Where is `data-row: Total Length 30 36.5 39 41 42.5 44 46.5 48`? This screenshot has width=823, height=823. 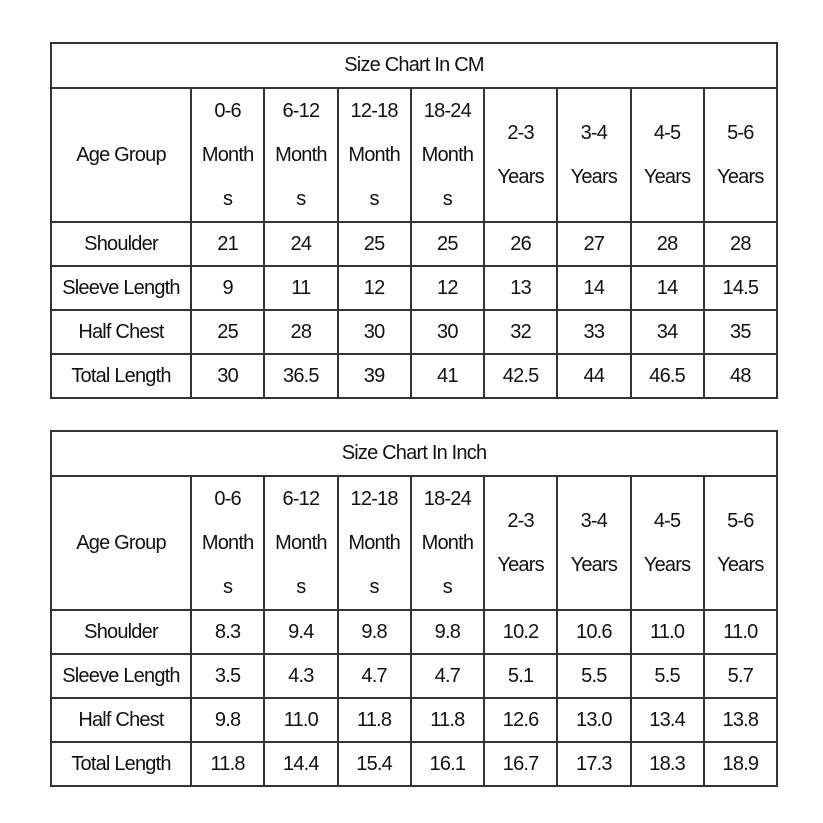 data-row: Total Length 30 36.5 39 41 42.5 44 46.5 48 is located at coordinates (414, 376).